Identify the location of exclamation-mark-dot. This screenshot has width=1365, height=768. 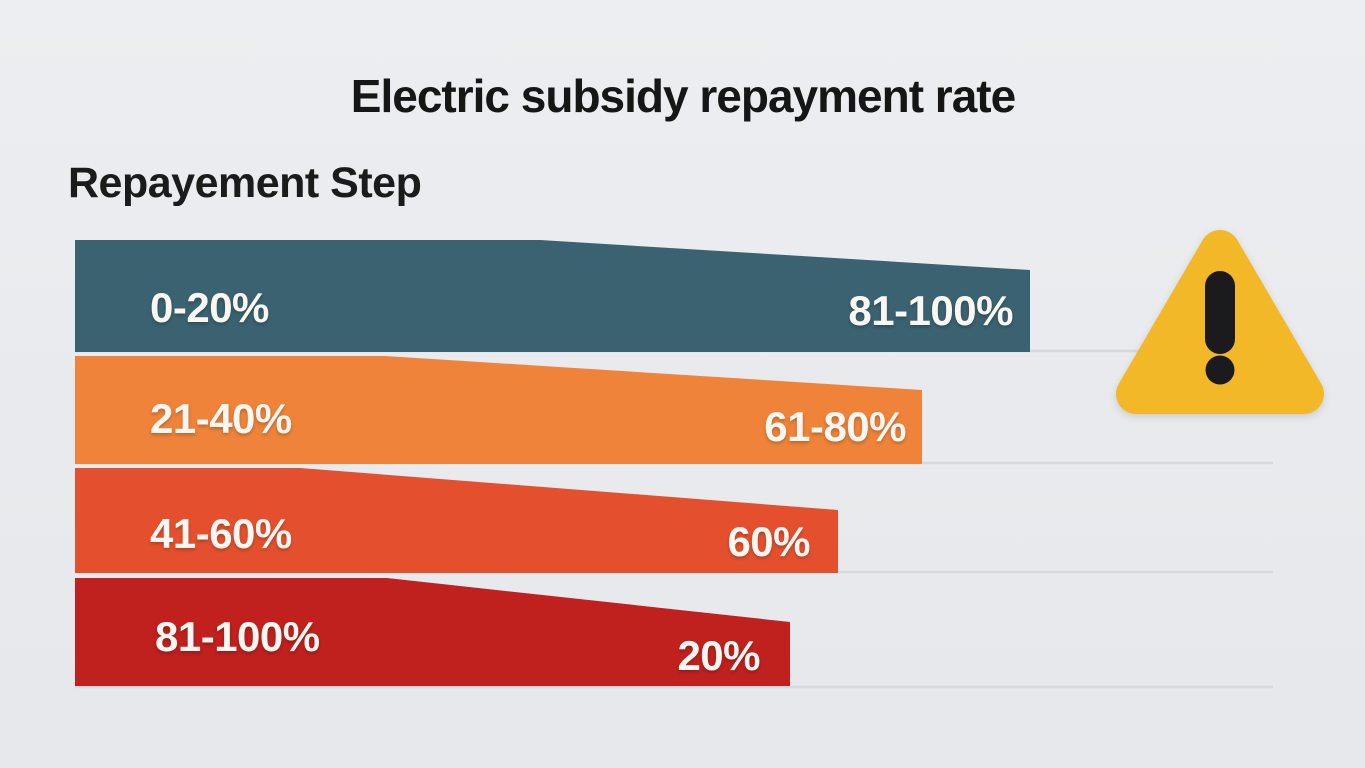
(1220, 370).